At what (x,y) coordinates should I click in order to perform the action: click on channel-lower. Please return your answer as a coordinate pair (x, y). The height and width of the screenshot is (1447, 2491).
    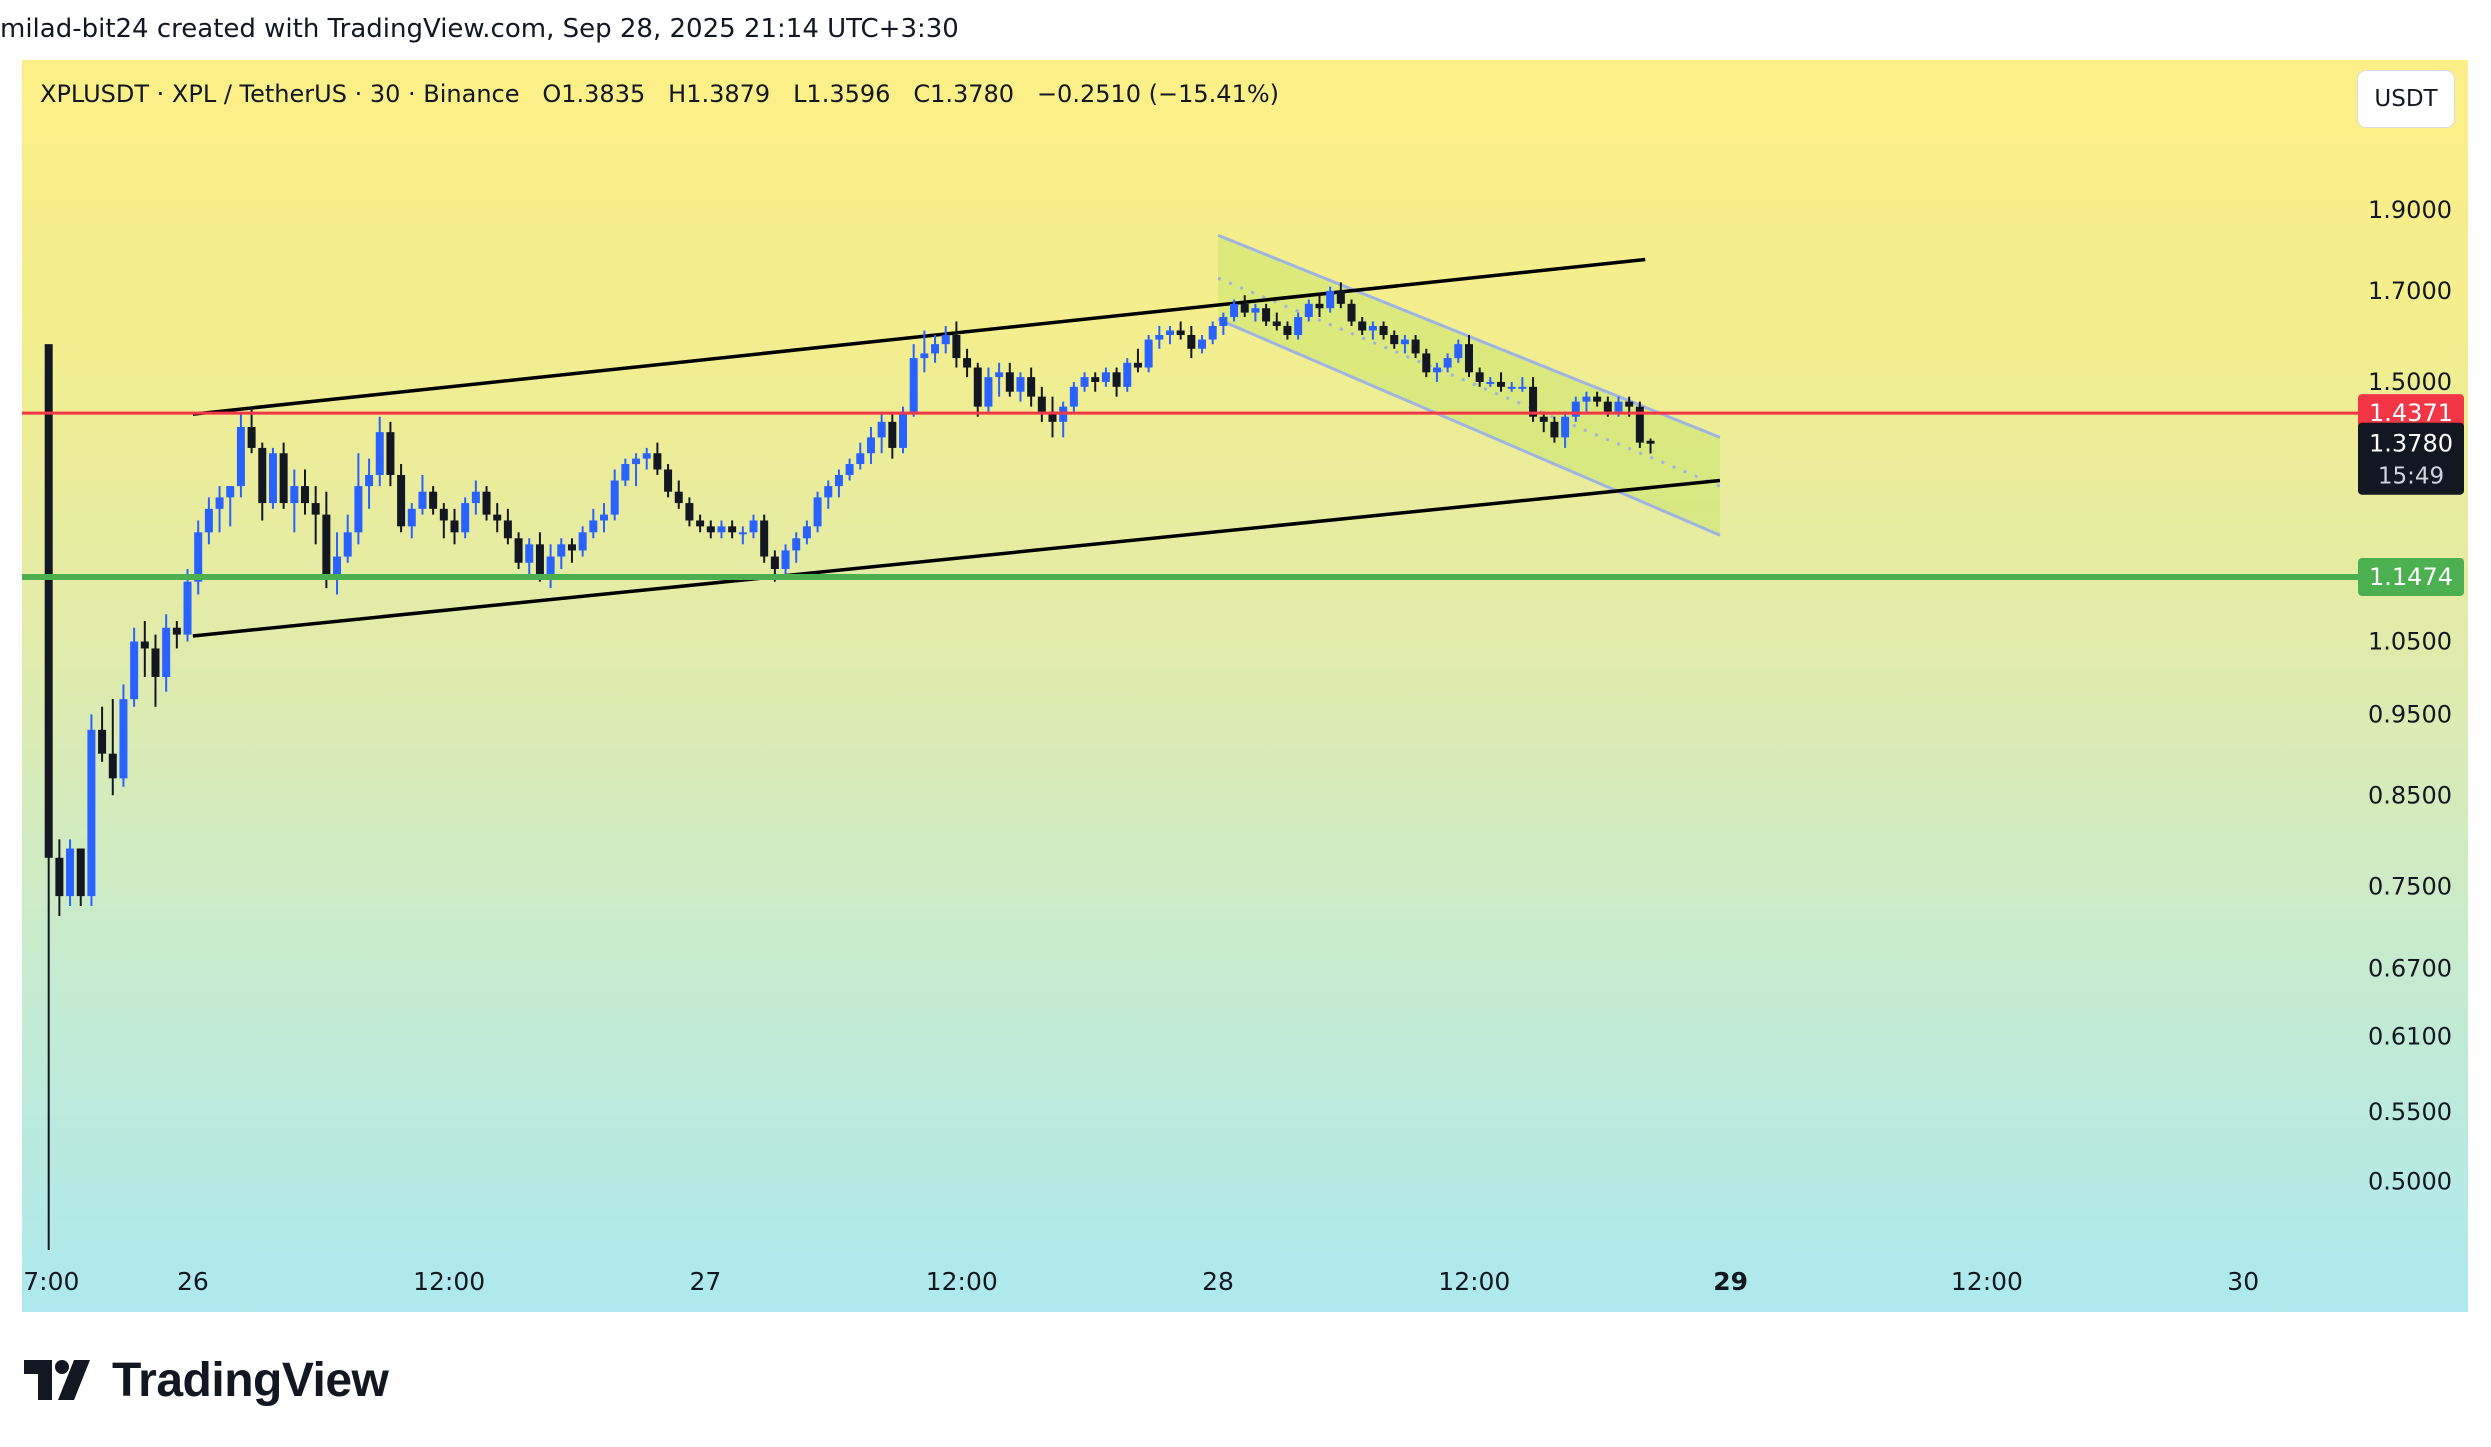
    Looking at the image, I should click on (956, 558).